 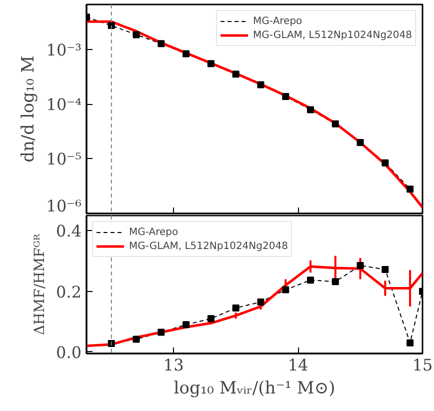 What do you see at coordinates (298, 365) in the screenshot?
I see `x-tick-label: 14` at bounding box center [298, 365].